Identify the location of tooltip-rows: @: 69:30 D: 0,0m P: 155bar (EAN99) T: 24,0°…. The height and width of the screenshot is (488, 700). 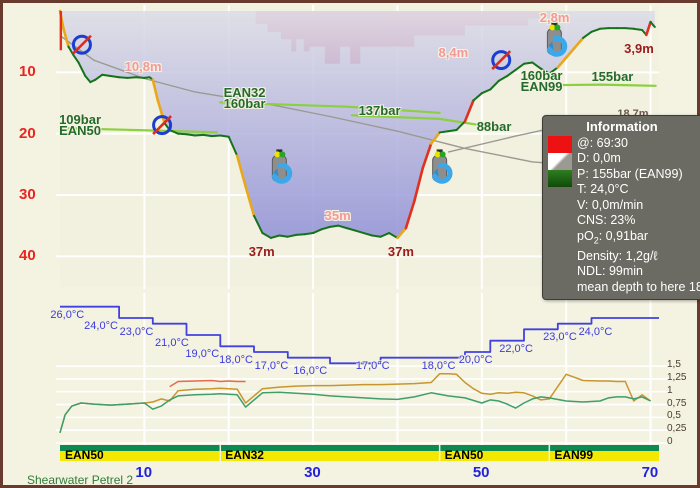
(623, 215).